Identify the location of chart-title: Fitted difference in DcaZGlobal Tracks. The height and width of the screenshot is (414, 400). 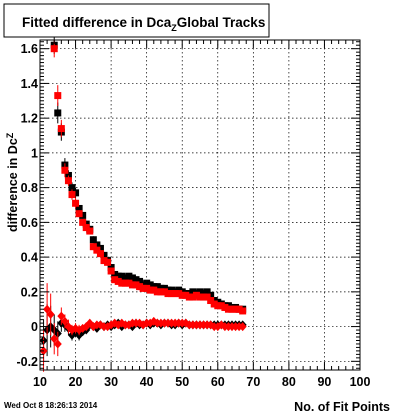
(143, 24).